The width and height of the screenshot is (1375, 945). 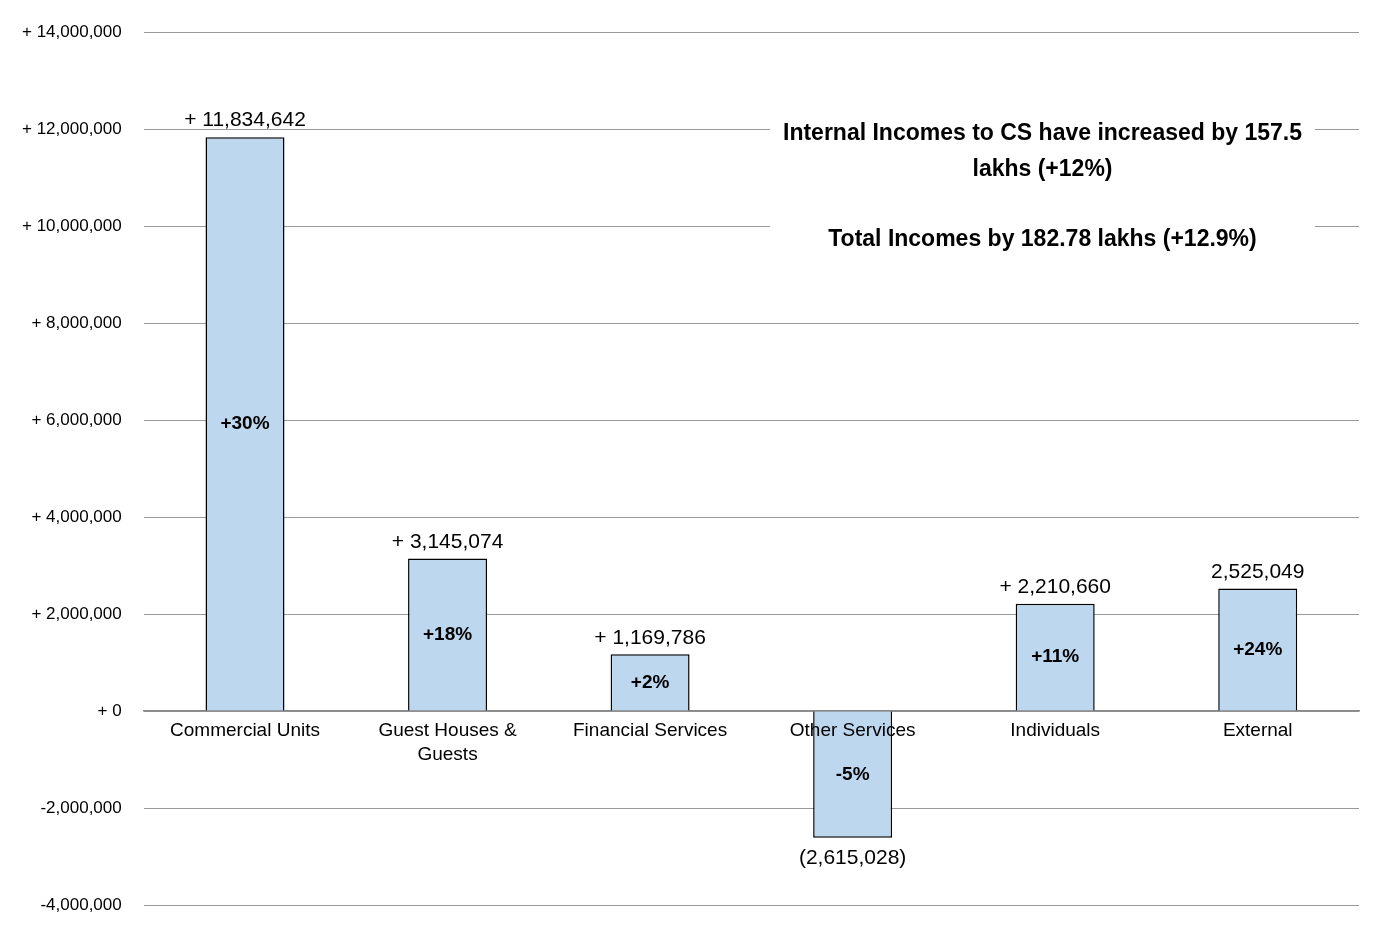 I want to click on x-tick-label: External, so click(x=1257, y=729).